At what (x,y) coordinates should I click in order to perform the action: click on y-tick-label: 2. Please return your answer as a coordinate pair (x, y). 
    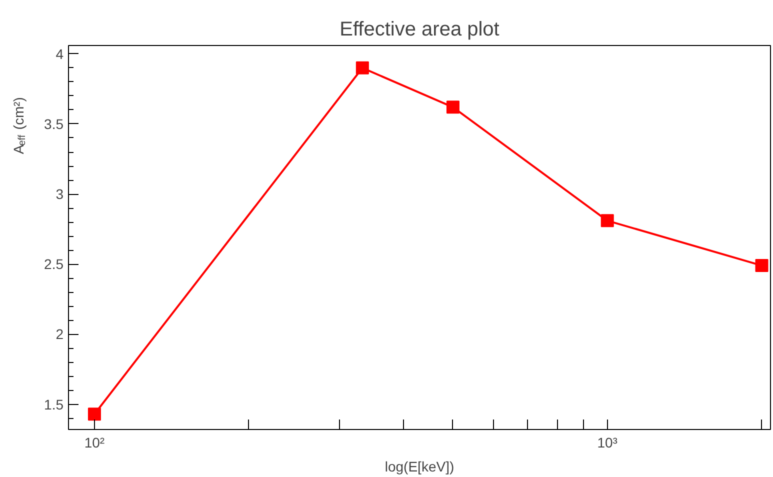
    Looking at the image, I should click on (60, 334).